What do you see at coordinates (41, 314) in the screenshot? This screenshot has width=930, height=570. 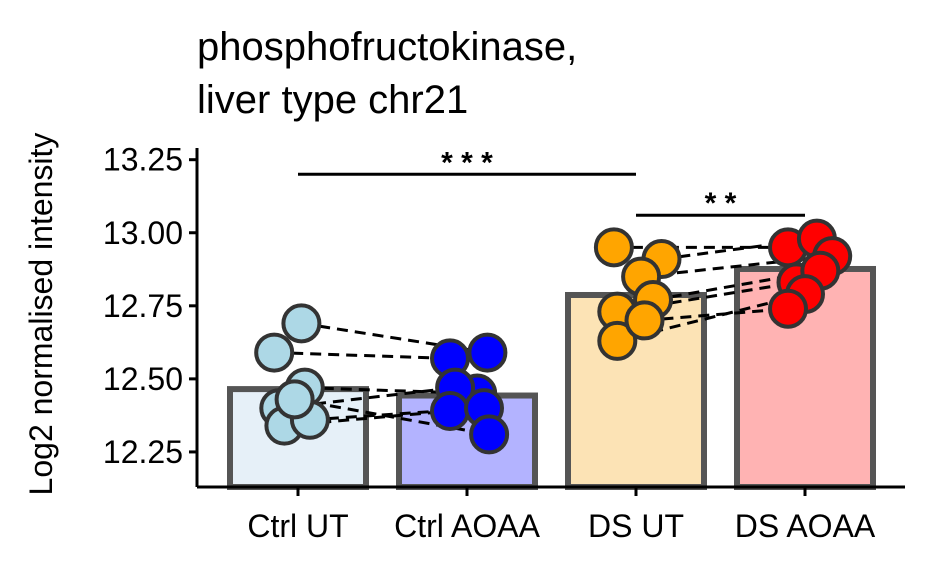 I see `y-axis-title: Log2 normalised intensity` at bounding box center [41, 314].